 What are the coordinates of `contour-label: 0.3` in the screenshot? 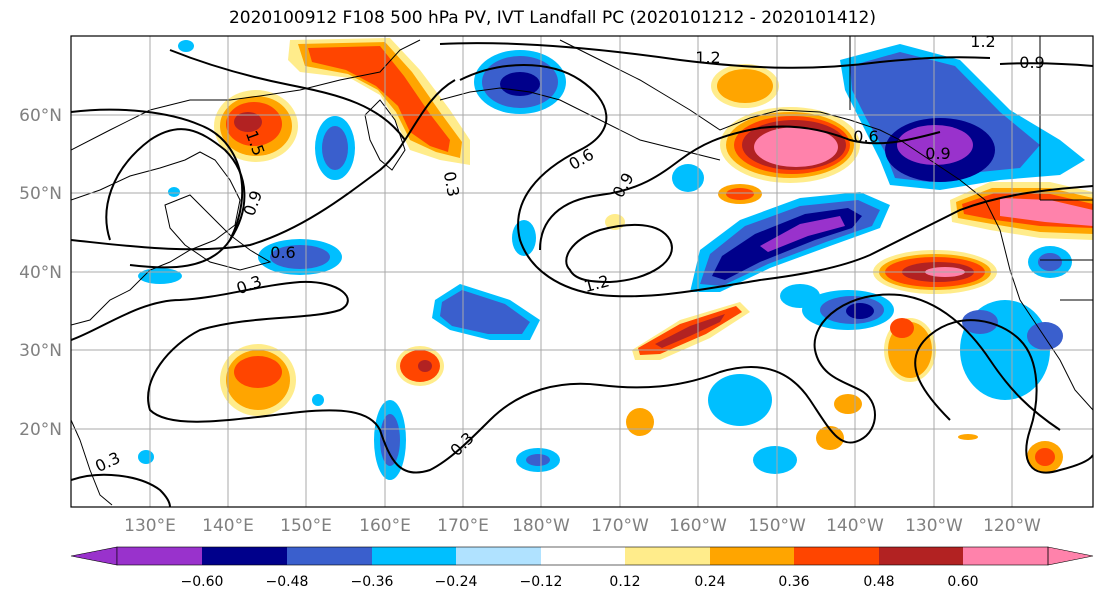 It's located at (451, 184).